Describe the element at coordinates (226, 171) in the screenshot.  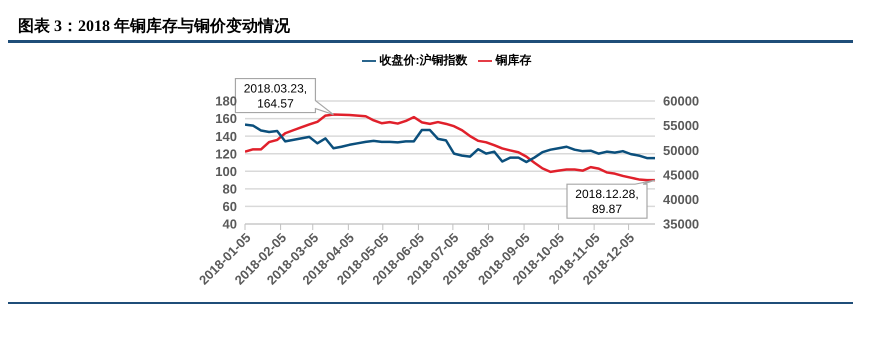
I see `y-tick-label: 100` at that location.